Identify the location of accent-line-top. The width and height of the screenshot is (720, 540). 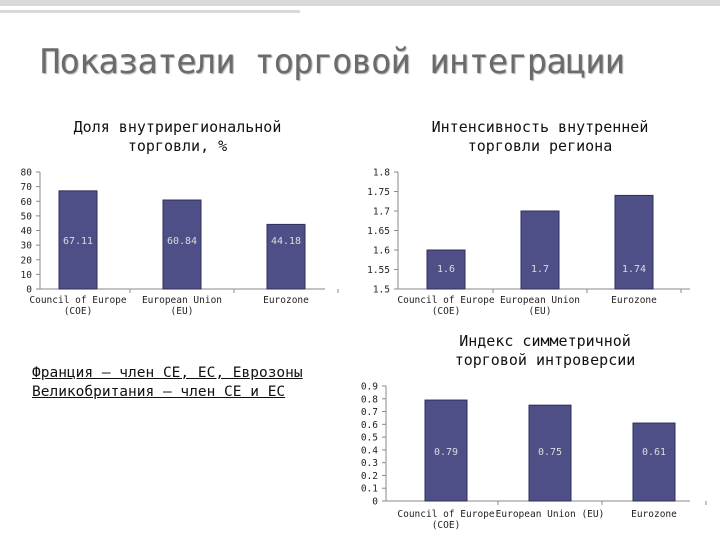
(360, 3).